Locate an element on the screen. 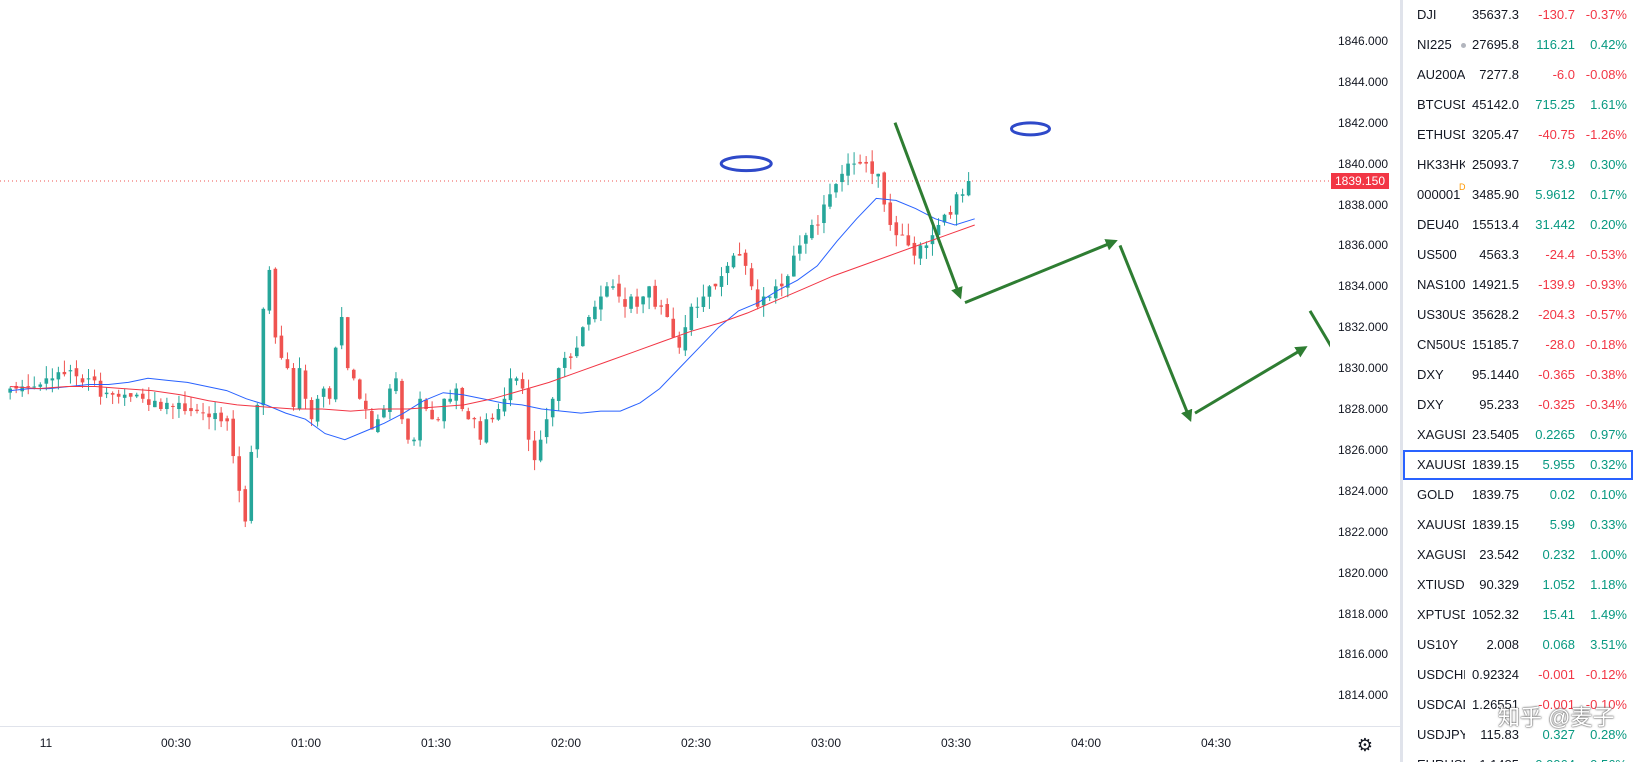  watchlist-symbol: ETHUSD is located at coordinates (1441, 134).